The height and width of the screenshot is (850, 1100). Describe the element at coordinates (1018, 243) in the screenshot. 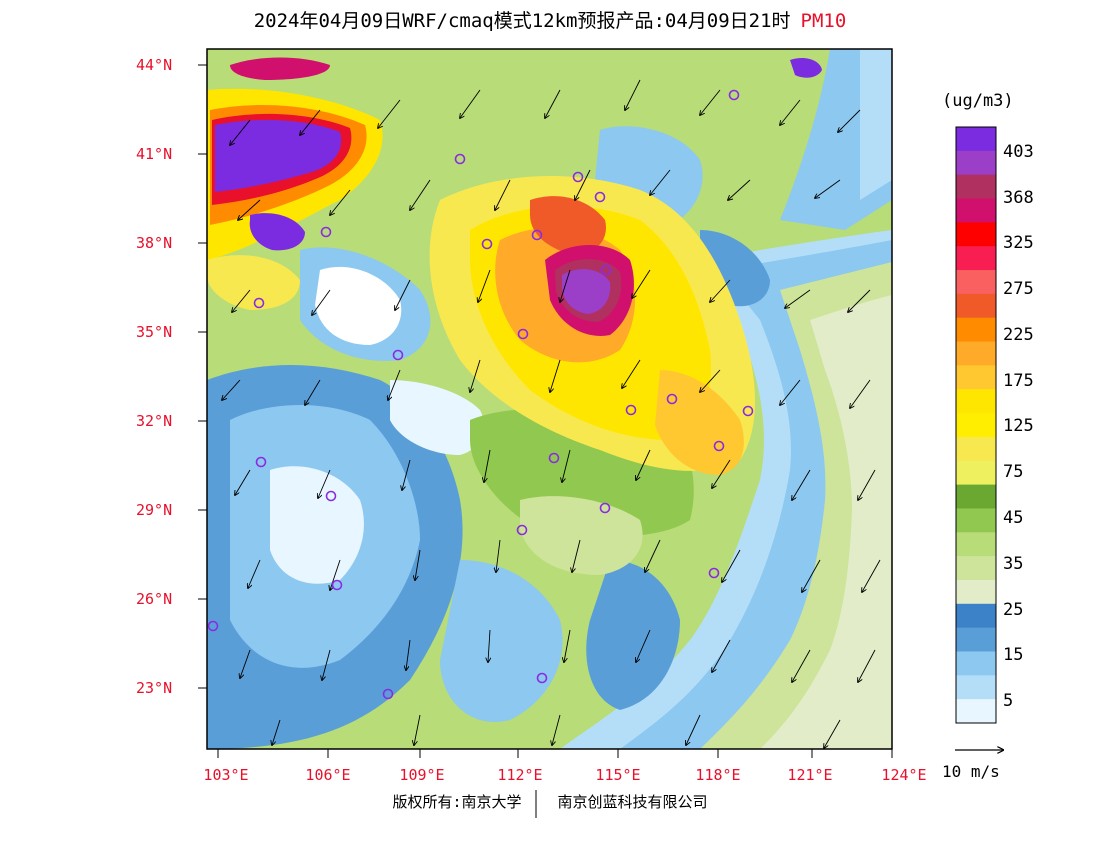

I see `colorbar-label: 325` at that location.